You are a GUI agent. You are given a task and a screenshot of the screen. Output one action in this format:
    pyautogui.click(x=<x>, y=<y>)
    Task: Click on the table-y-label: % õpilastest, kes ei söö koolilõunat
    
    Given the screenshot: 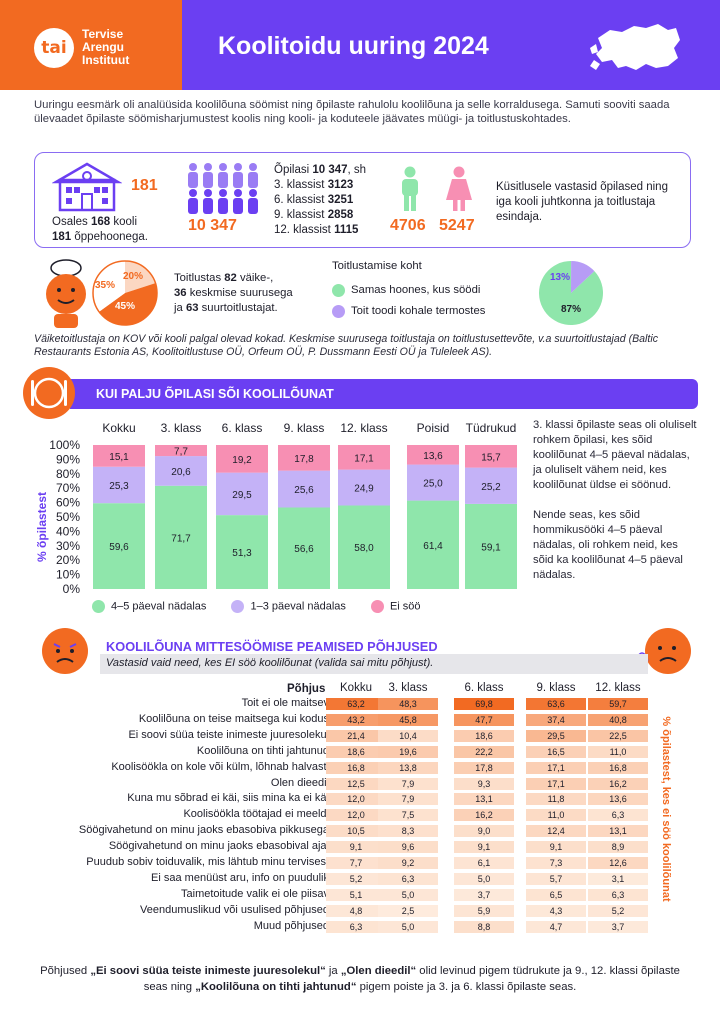 What is the action you would take?
    pyautogui.click(x=666, y=809)
    